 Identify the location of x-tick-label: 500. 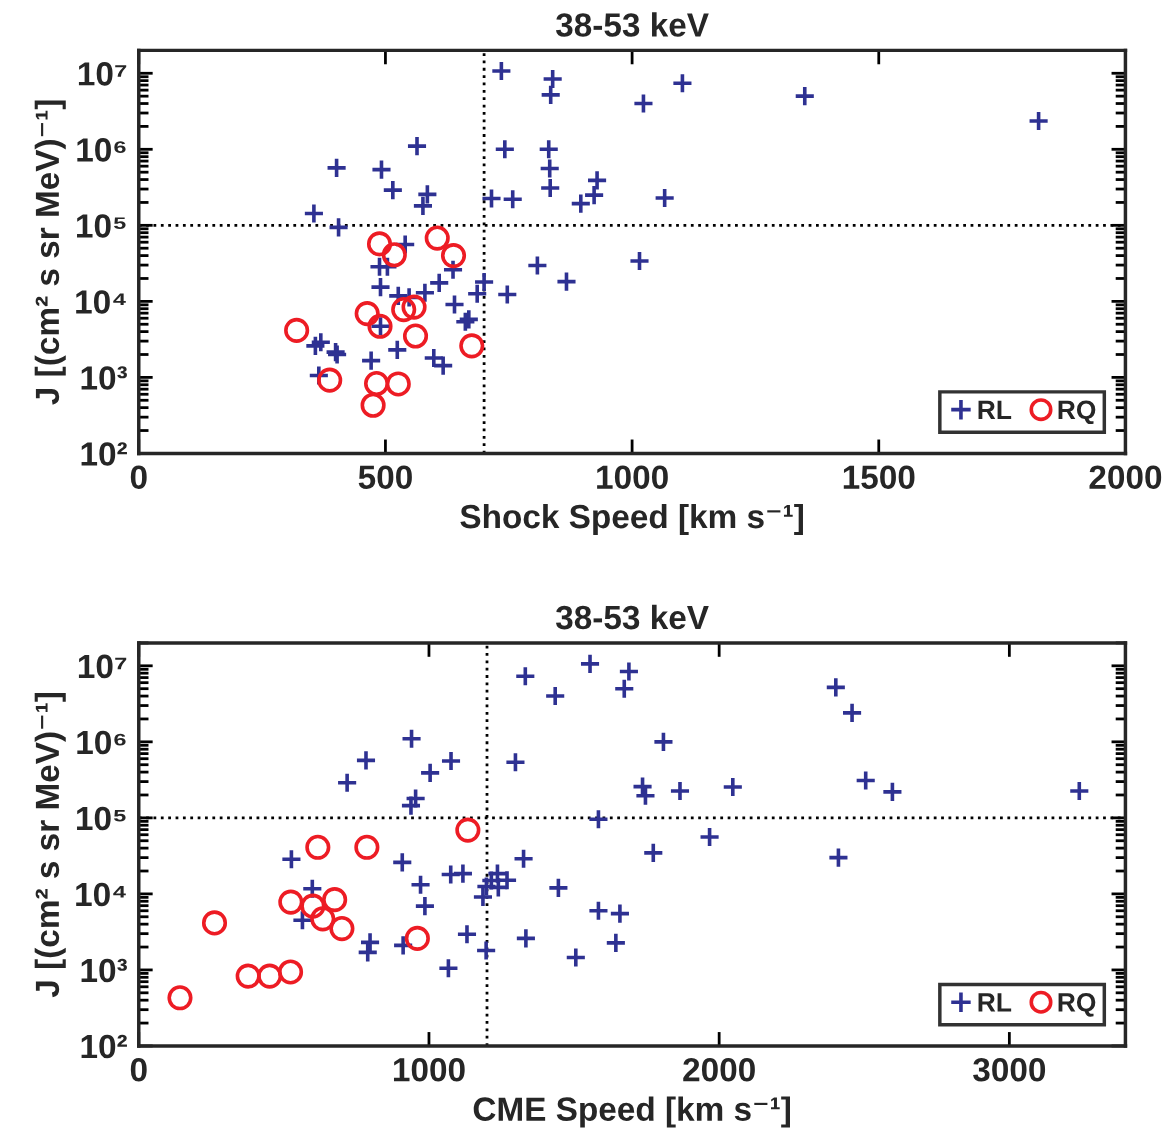
(385, 477).